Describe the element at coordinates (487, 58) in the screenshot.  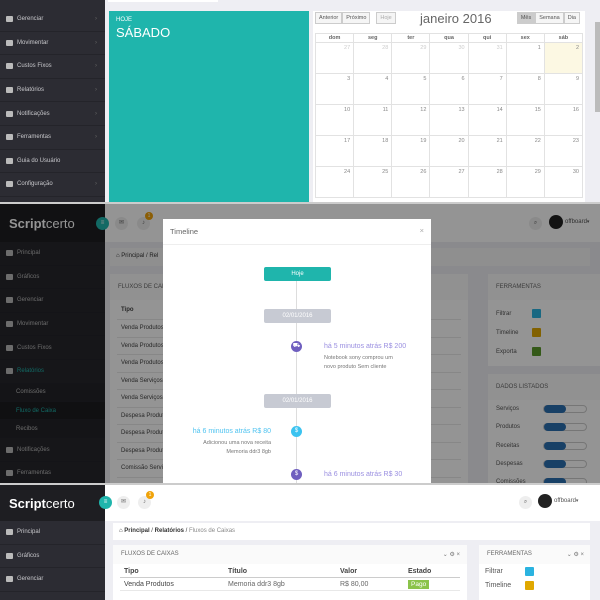
I see `day-cell: 31` at that location.